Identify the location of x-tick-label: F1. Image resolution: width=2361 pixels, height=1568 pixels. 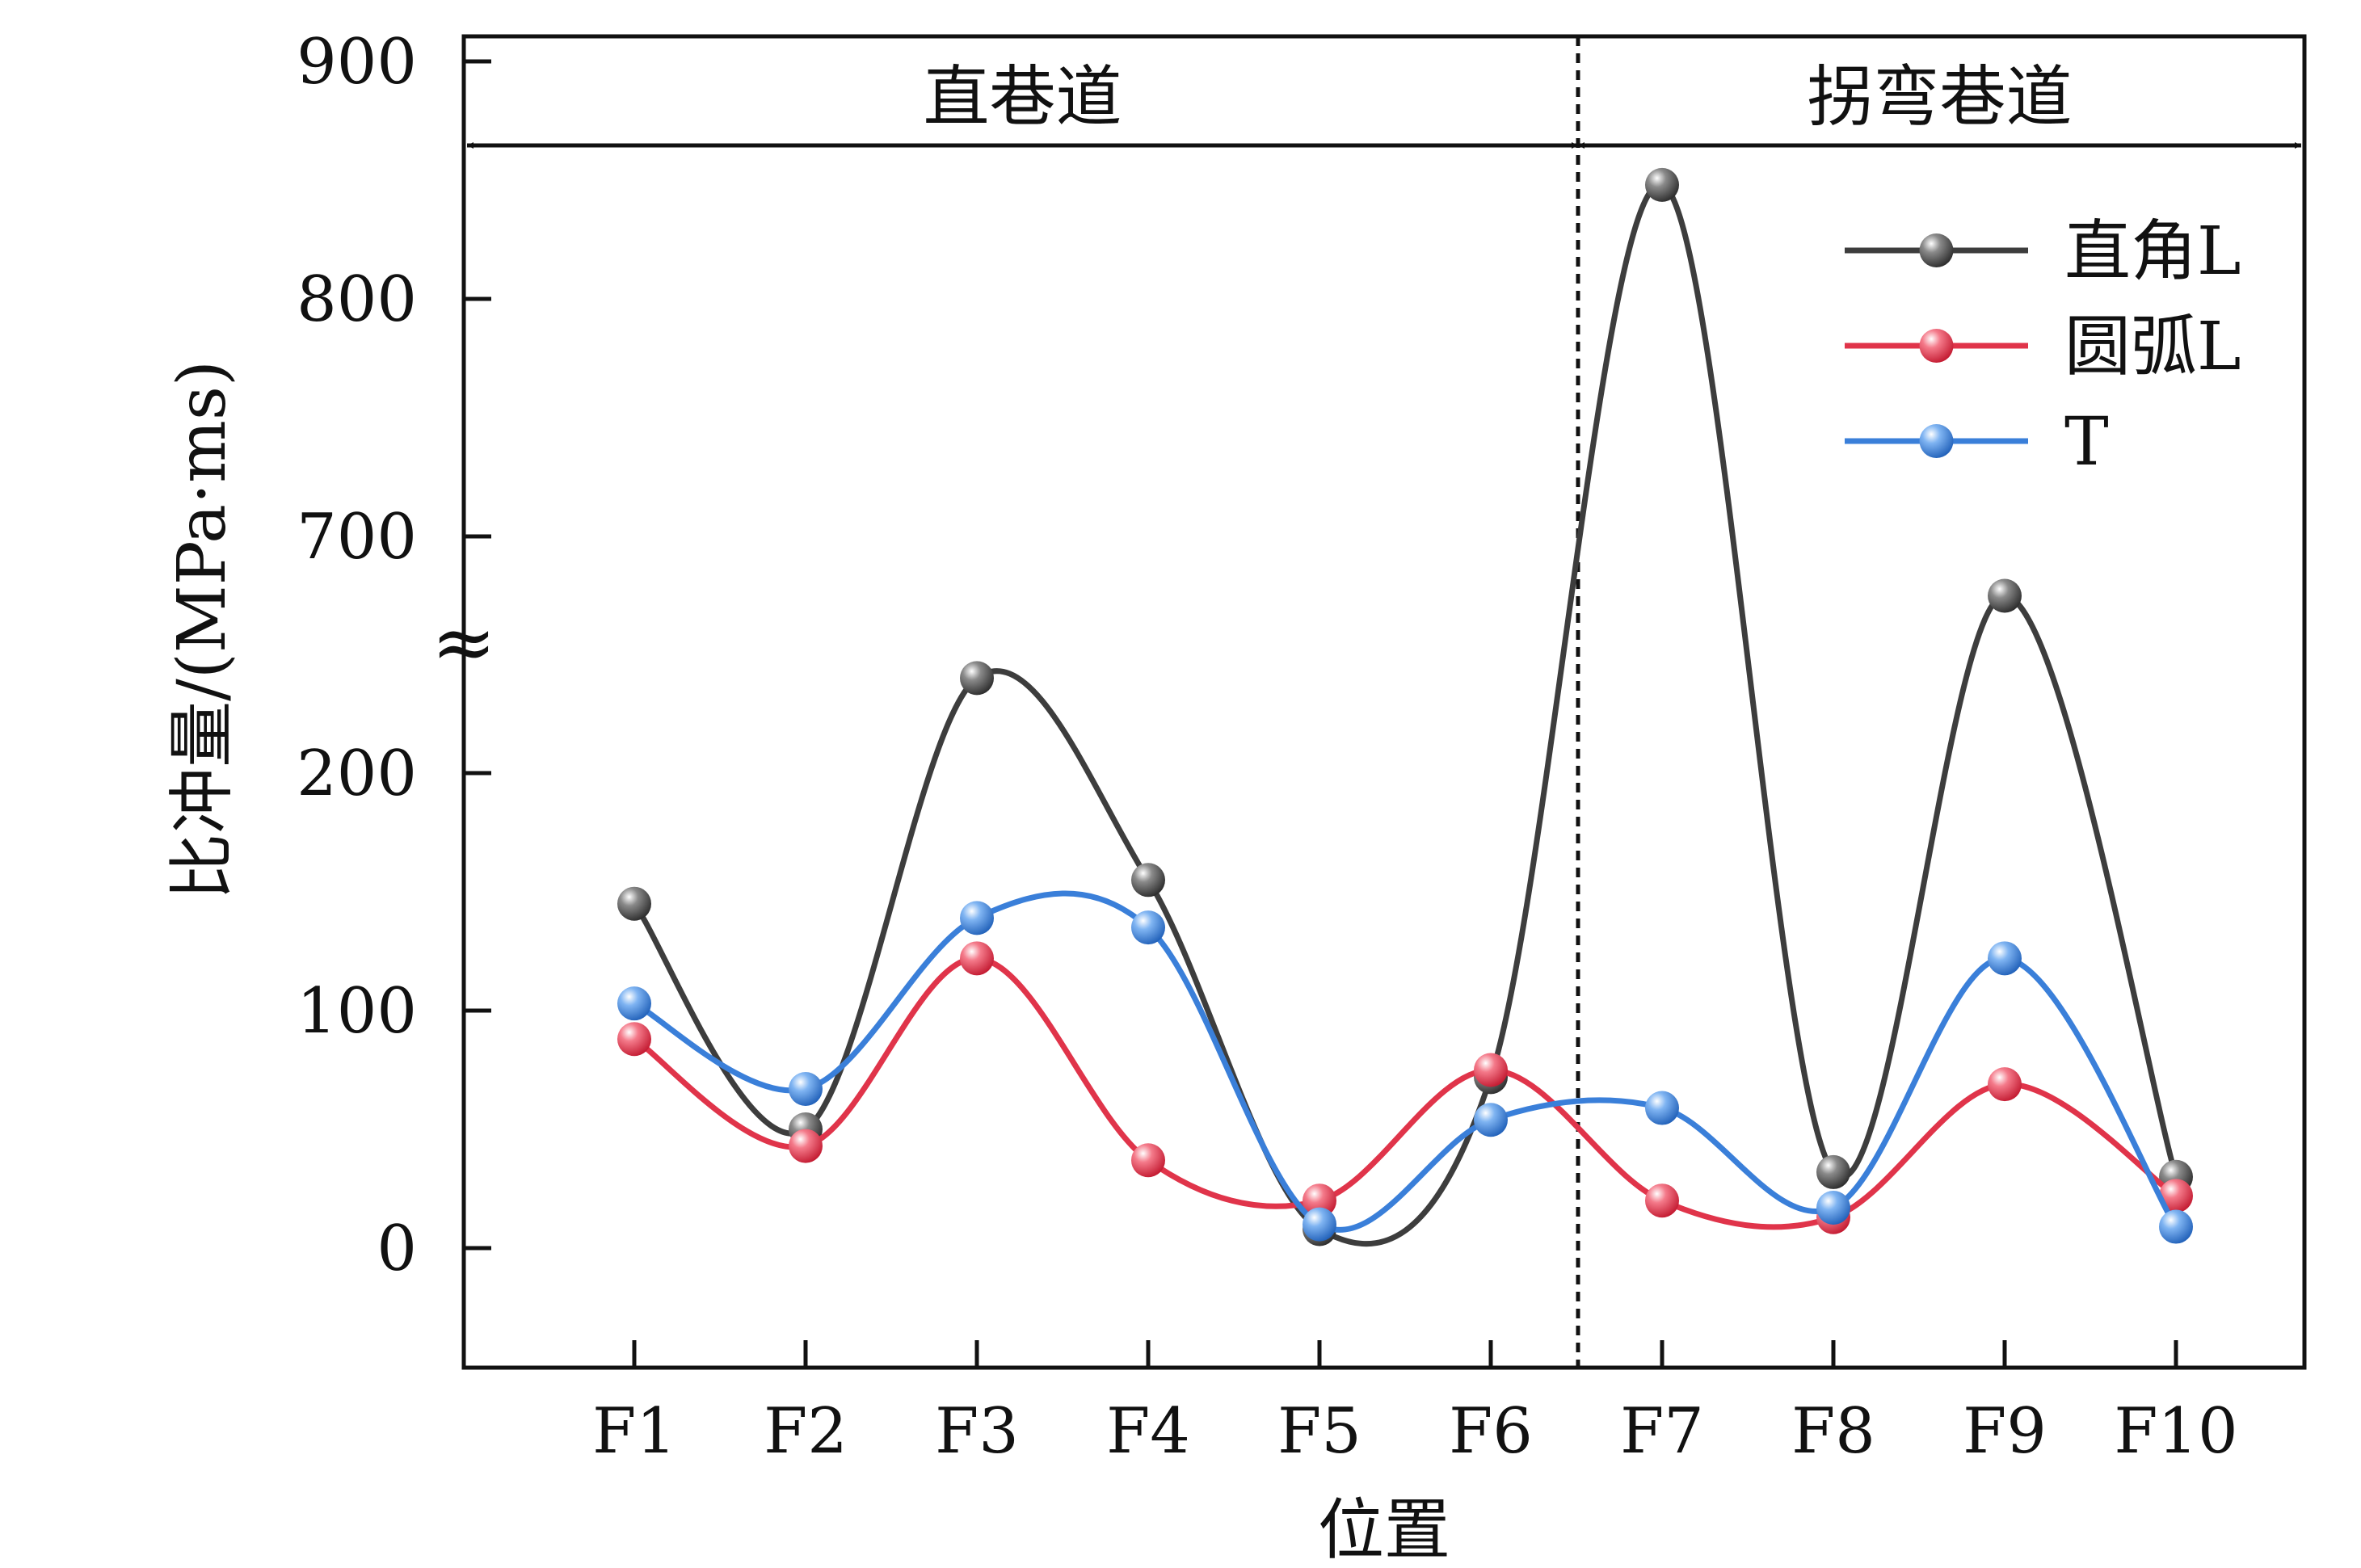
(634, 1431).